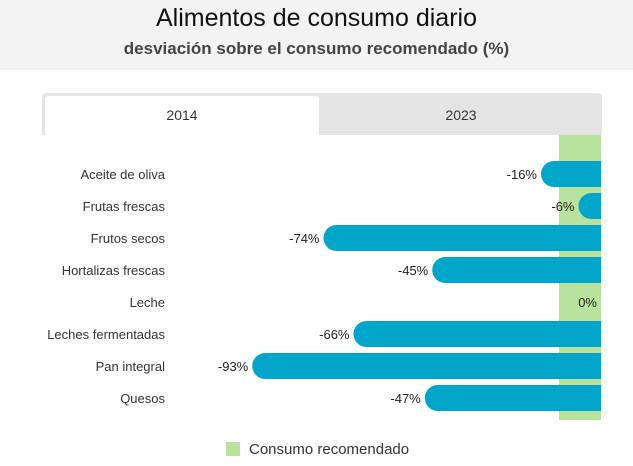 The image size is (633, 466). I want to click on chart-title: Alimentos de consumo diario, so click(316, 18).